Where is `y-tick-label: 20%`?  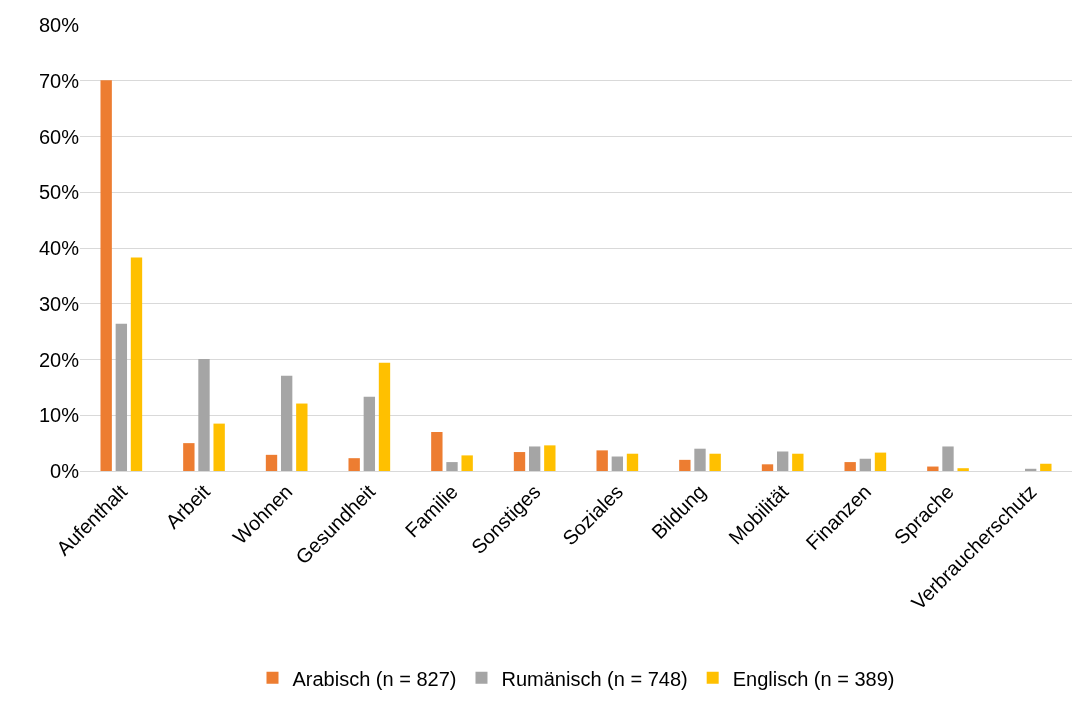
y-tick-label: 20% is located at coordinates (59, 359).